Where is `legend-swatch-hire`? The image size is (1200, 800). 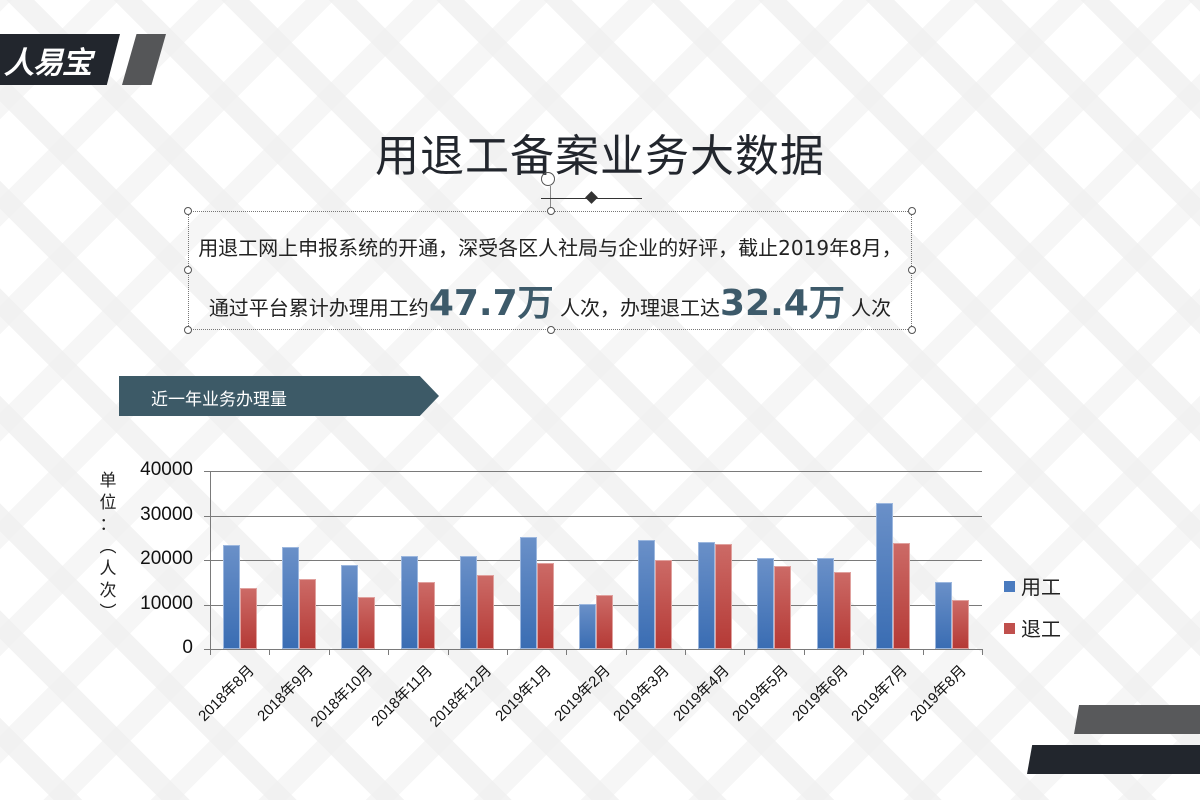
legend-swatch-hire is located at coordinates (1009, 586).